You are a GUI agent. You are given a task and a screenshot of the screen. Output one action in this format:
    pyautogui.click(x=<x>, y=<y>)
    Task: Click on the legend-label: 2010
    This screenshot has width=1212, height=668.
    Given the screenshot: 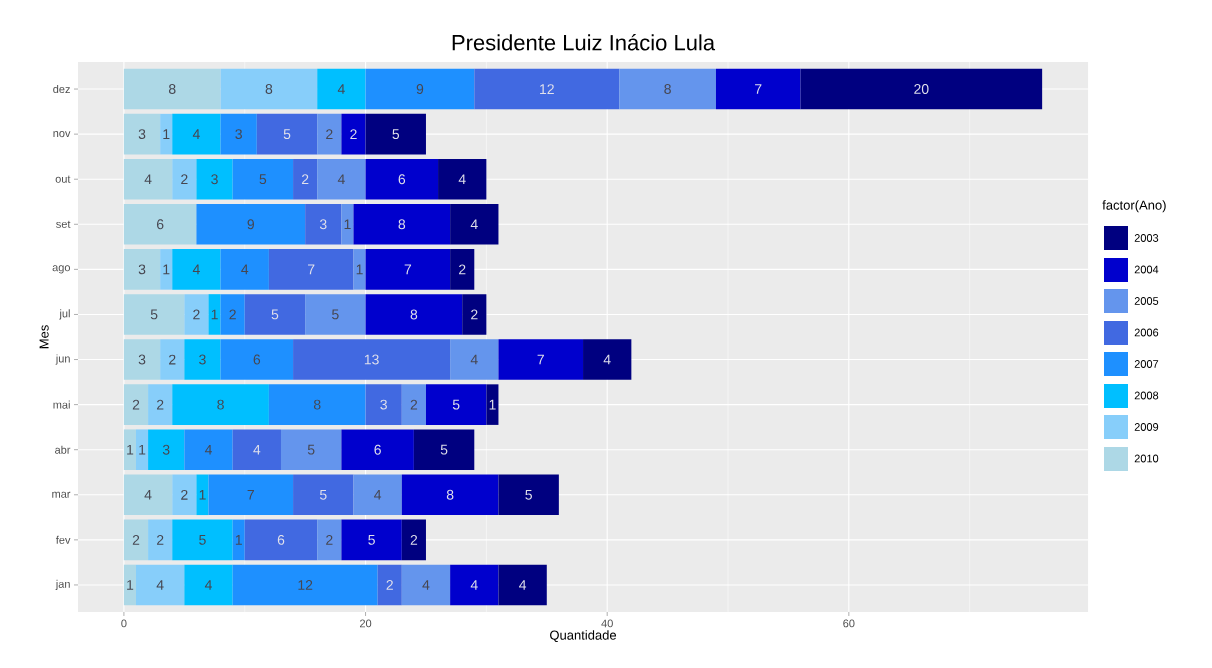 What is the action you would take?
    pyautogui.click(x=1146, y=458)
    